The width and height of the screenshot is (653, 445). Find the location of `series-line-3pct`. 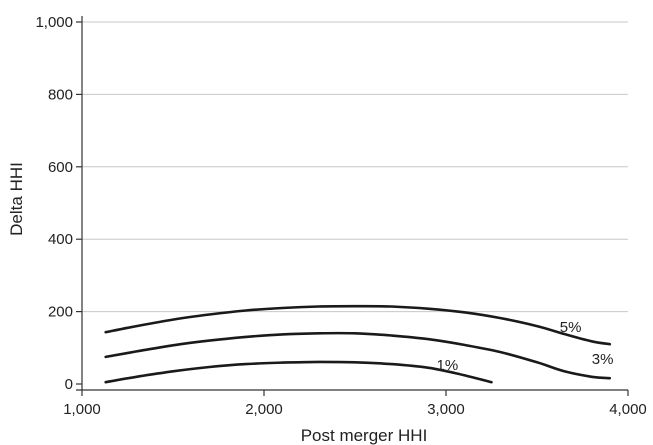

series-line-3pct is located at coordinates (358, 355).